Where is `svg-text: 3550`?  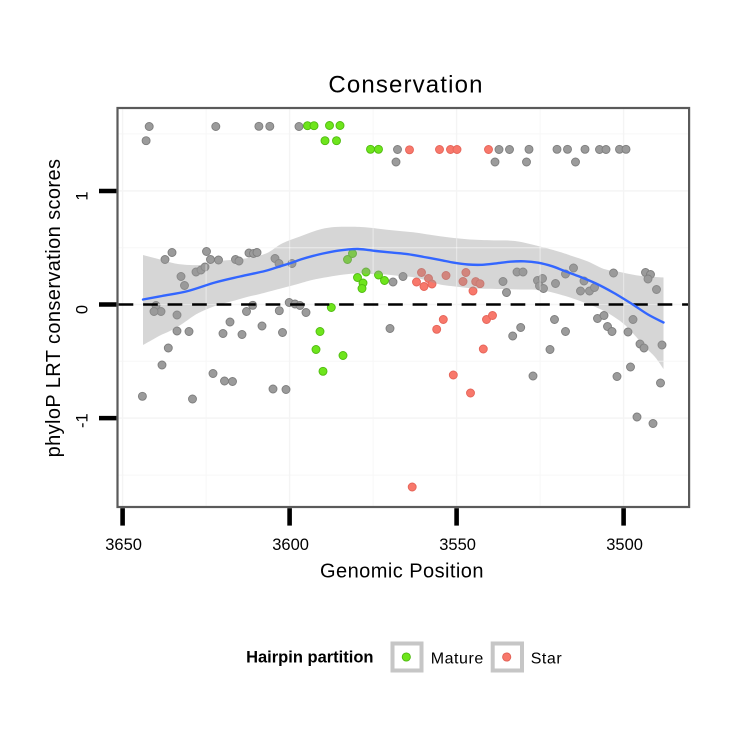
svg-text: 3550 is located at coordinates (457, 545).